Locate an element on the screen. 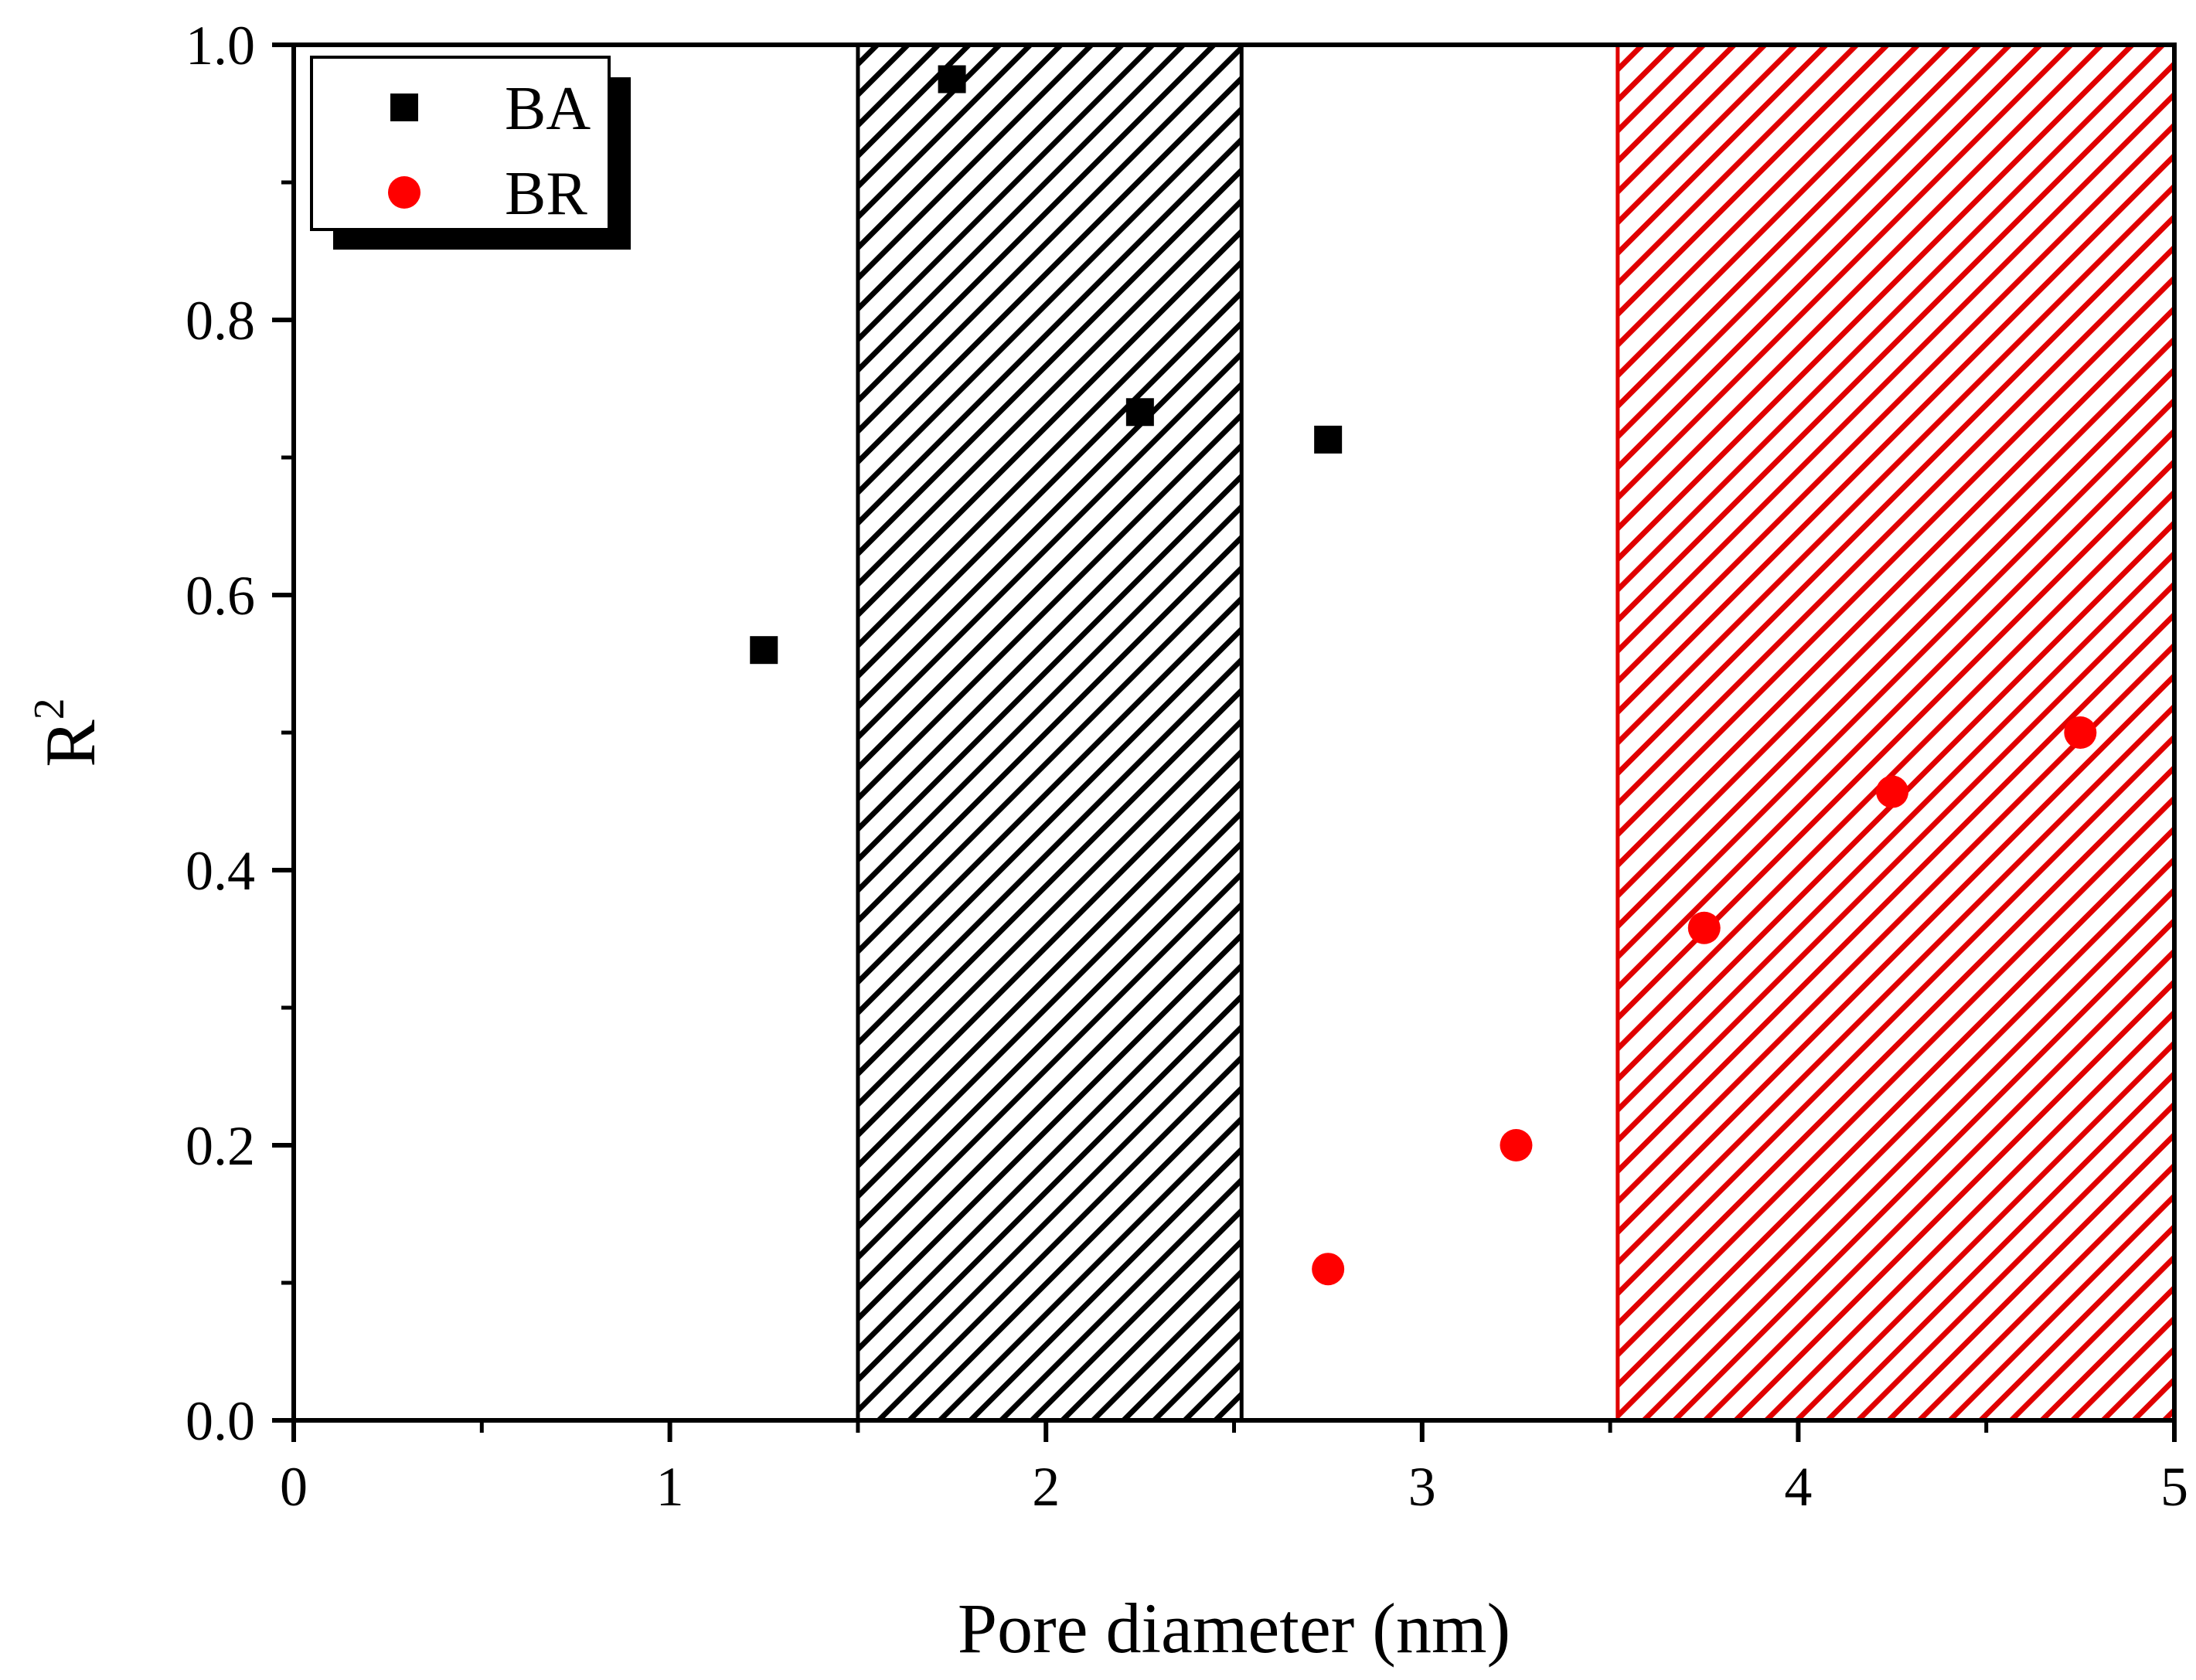 This screenshot has width=2196, height=1680. y-tick-label: 0.0 is located at coordinates (220, 1421).